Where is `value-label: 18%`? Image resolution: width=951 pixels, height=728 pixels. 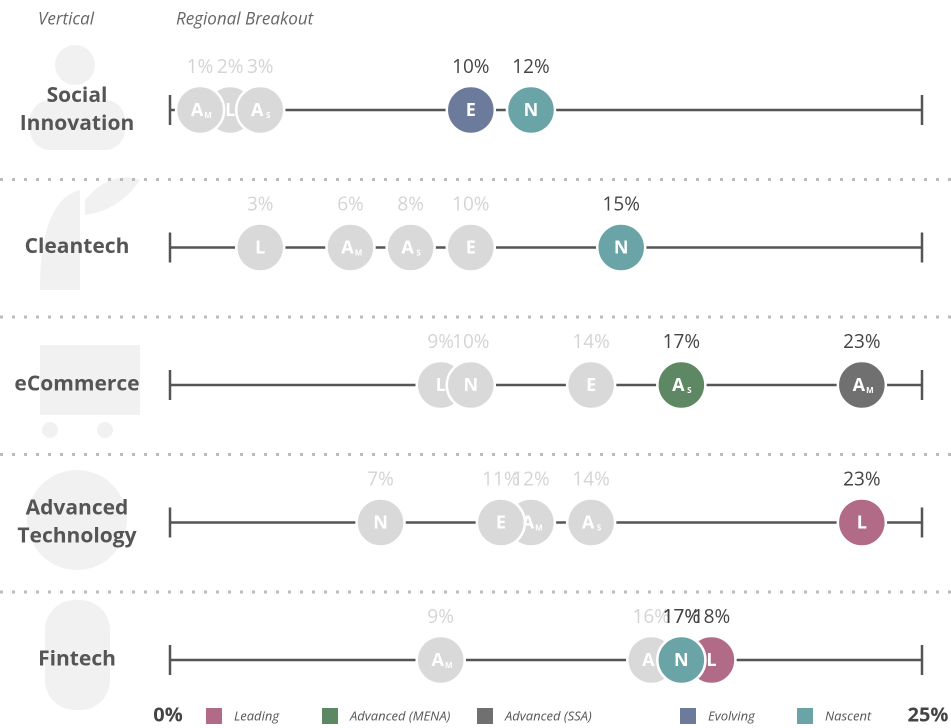
value-label: 18% is located at coordinates (711, 616).